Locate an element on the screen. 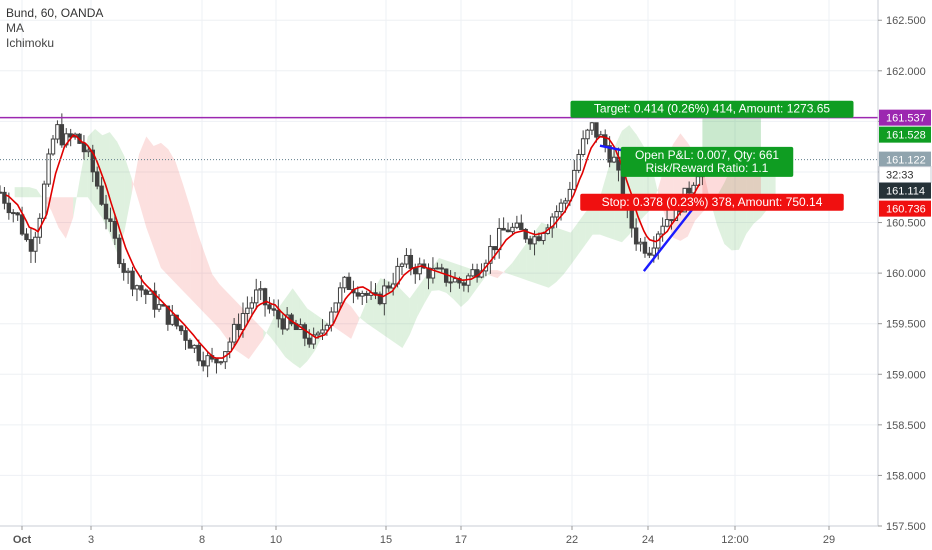 The image size is (932, 550). price-tick-label: 158.500 is located at coordinates (906, 426).